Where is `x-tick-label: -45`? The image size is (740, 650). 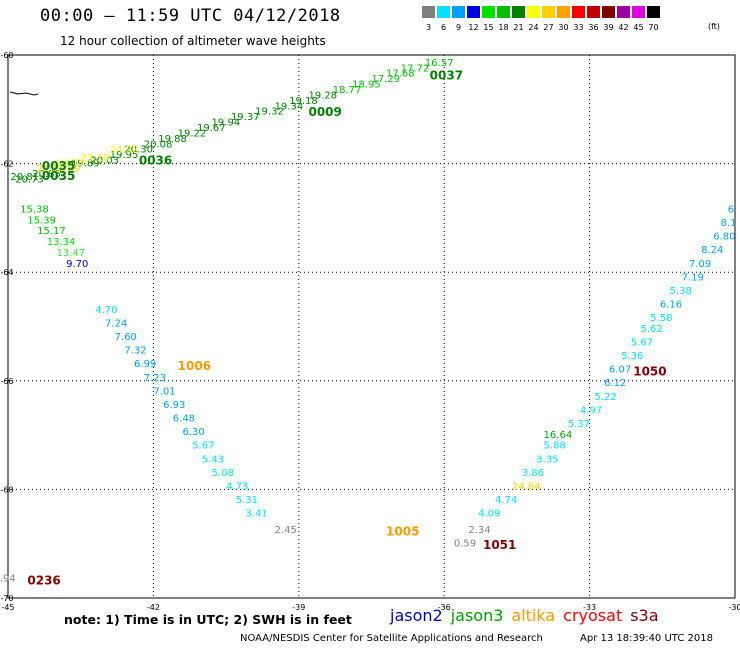 x-tick-label: -45 is located at coordinates (7, 607).